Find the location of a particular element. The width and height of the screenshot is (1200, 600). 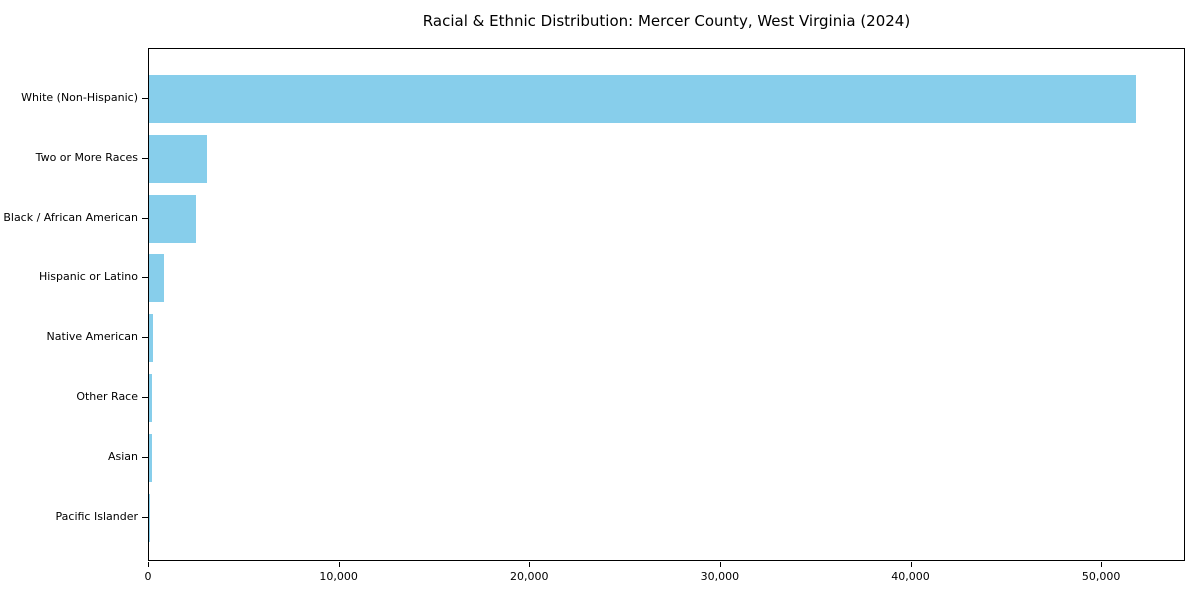

x-tick-label: 30,000 is located at coordinates (720, 576).